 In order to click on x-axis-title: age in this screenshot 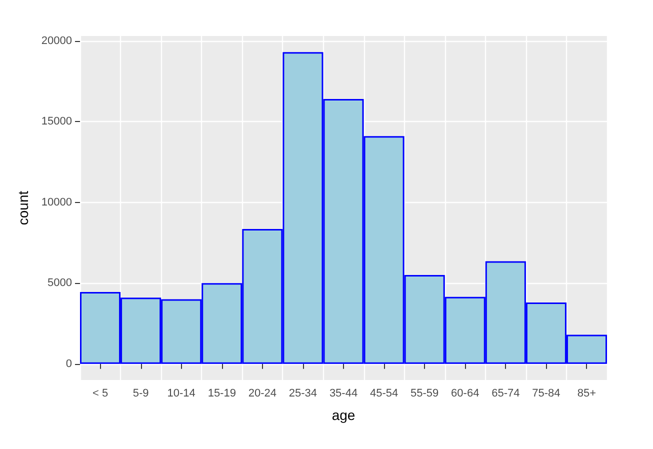, I will do `click(344, 415)`.